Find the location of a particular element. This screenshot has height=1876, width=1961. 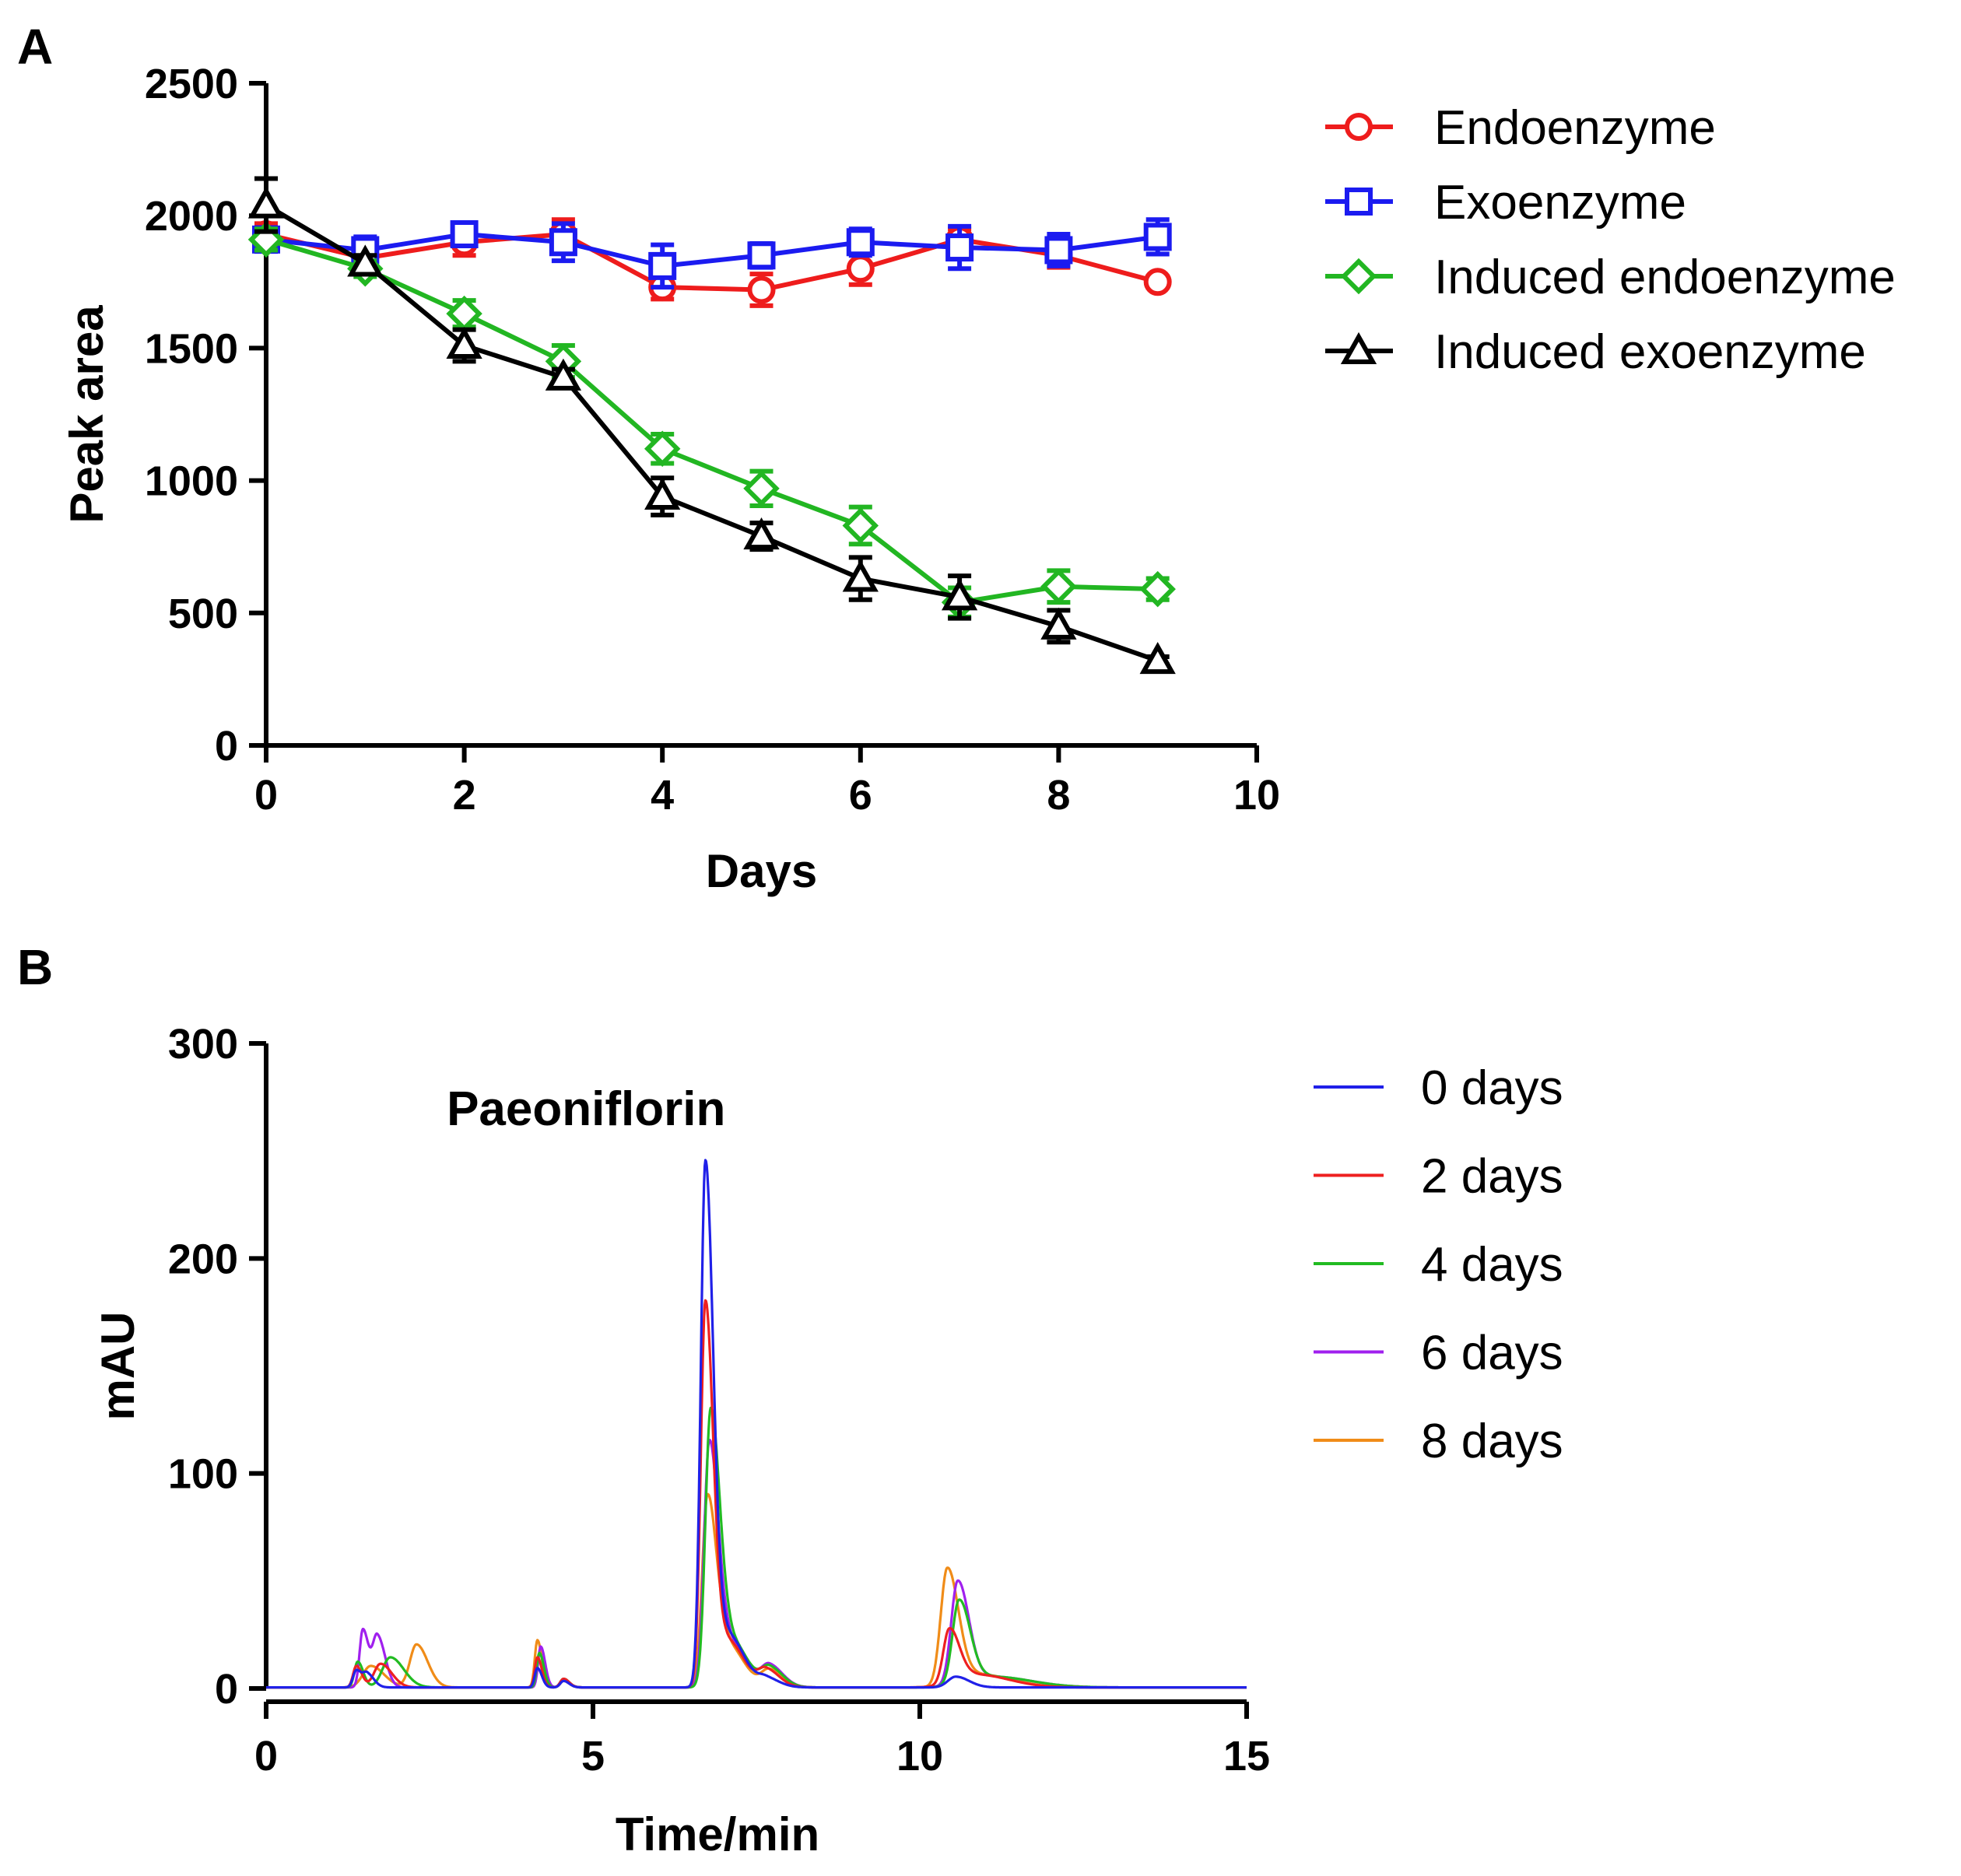

x-tick-label: 6 is located at coordinates (860, 795).